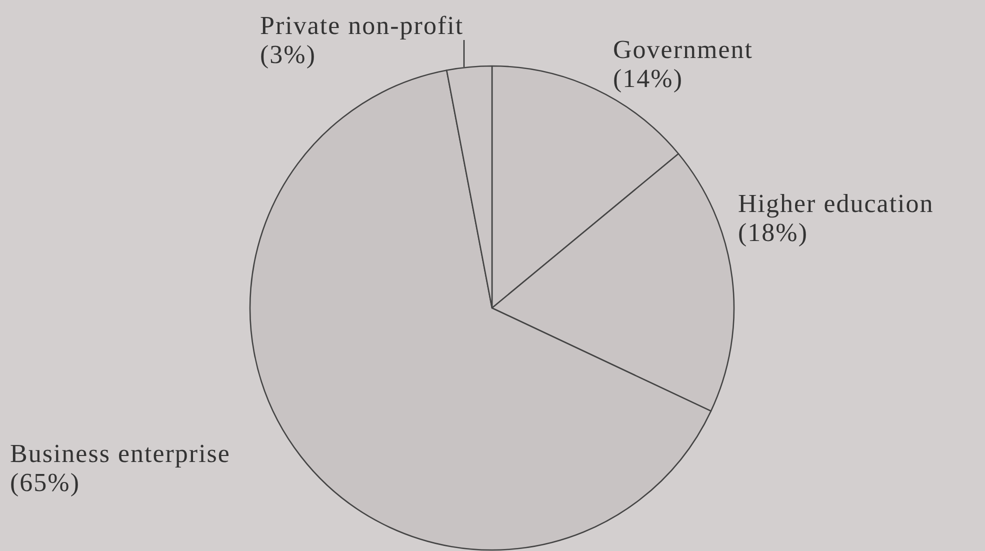 This screenshot has width=985, height=551. What do you see at coordinates (836, 203) in the screenshot?
I see `slice-label: Higher education` at bounding box center [836, 203].